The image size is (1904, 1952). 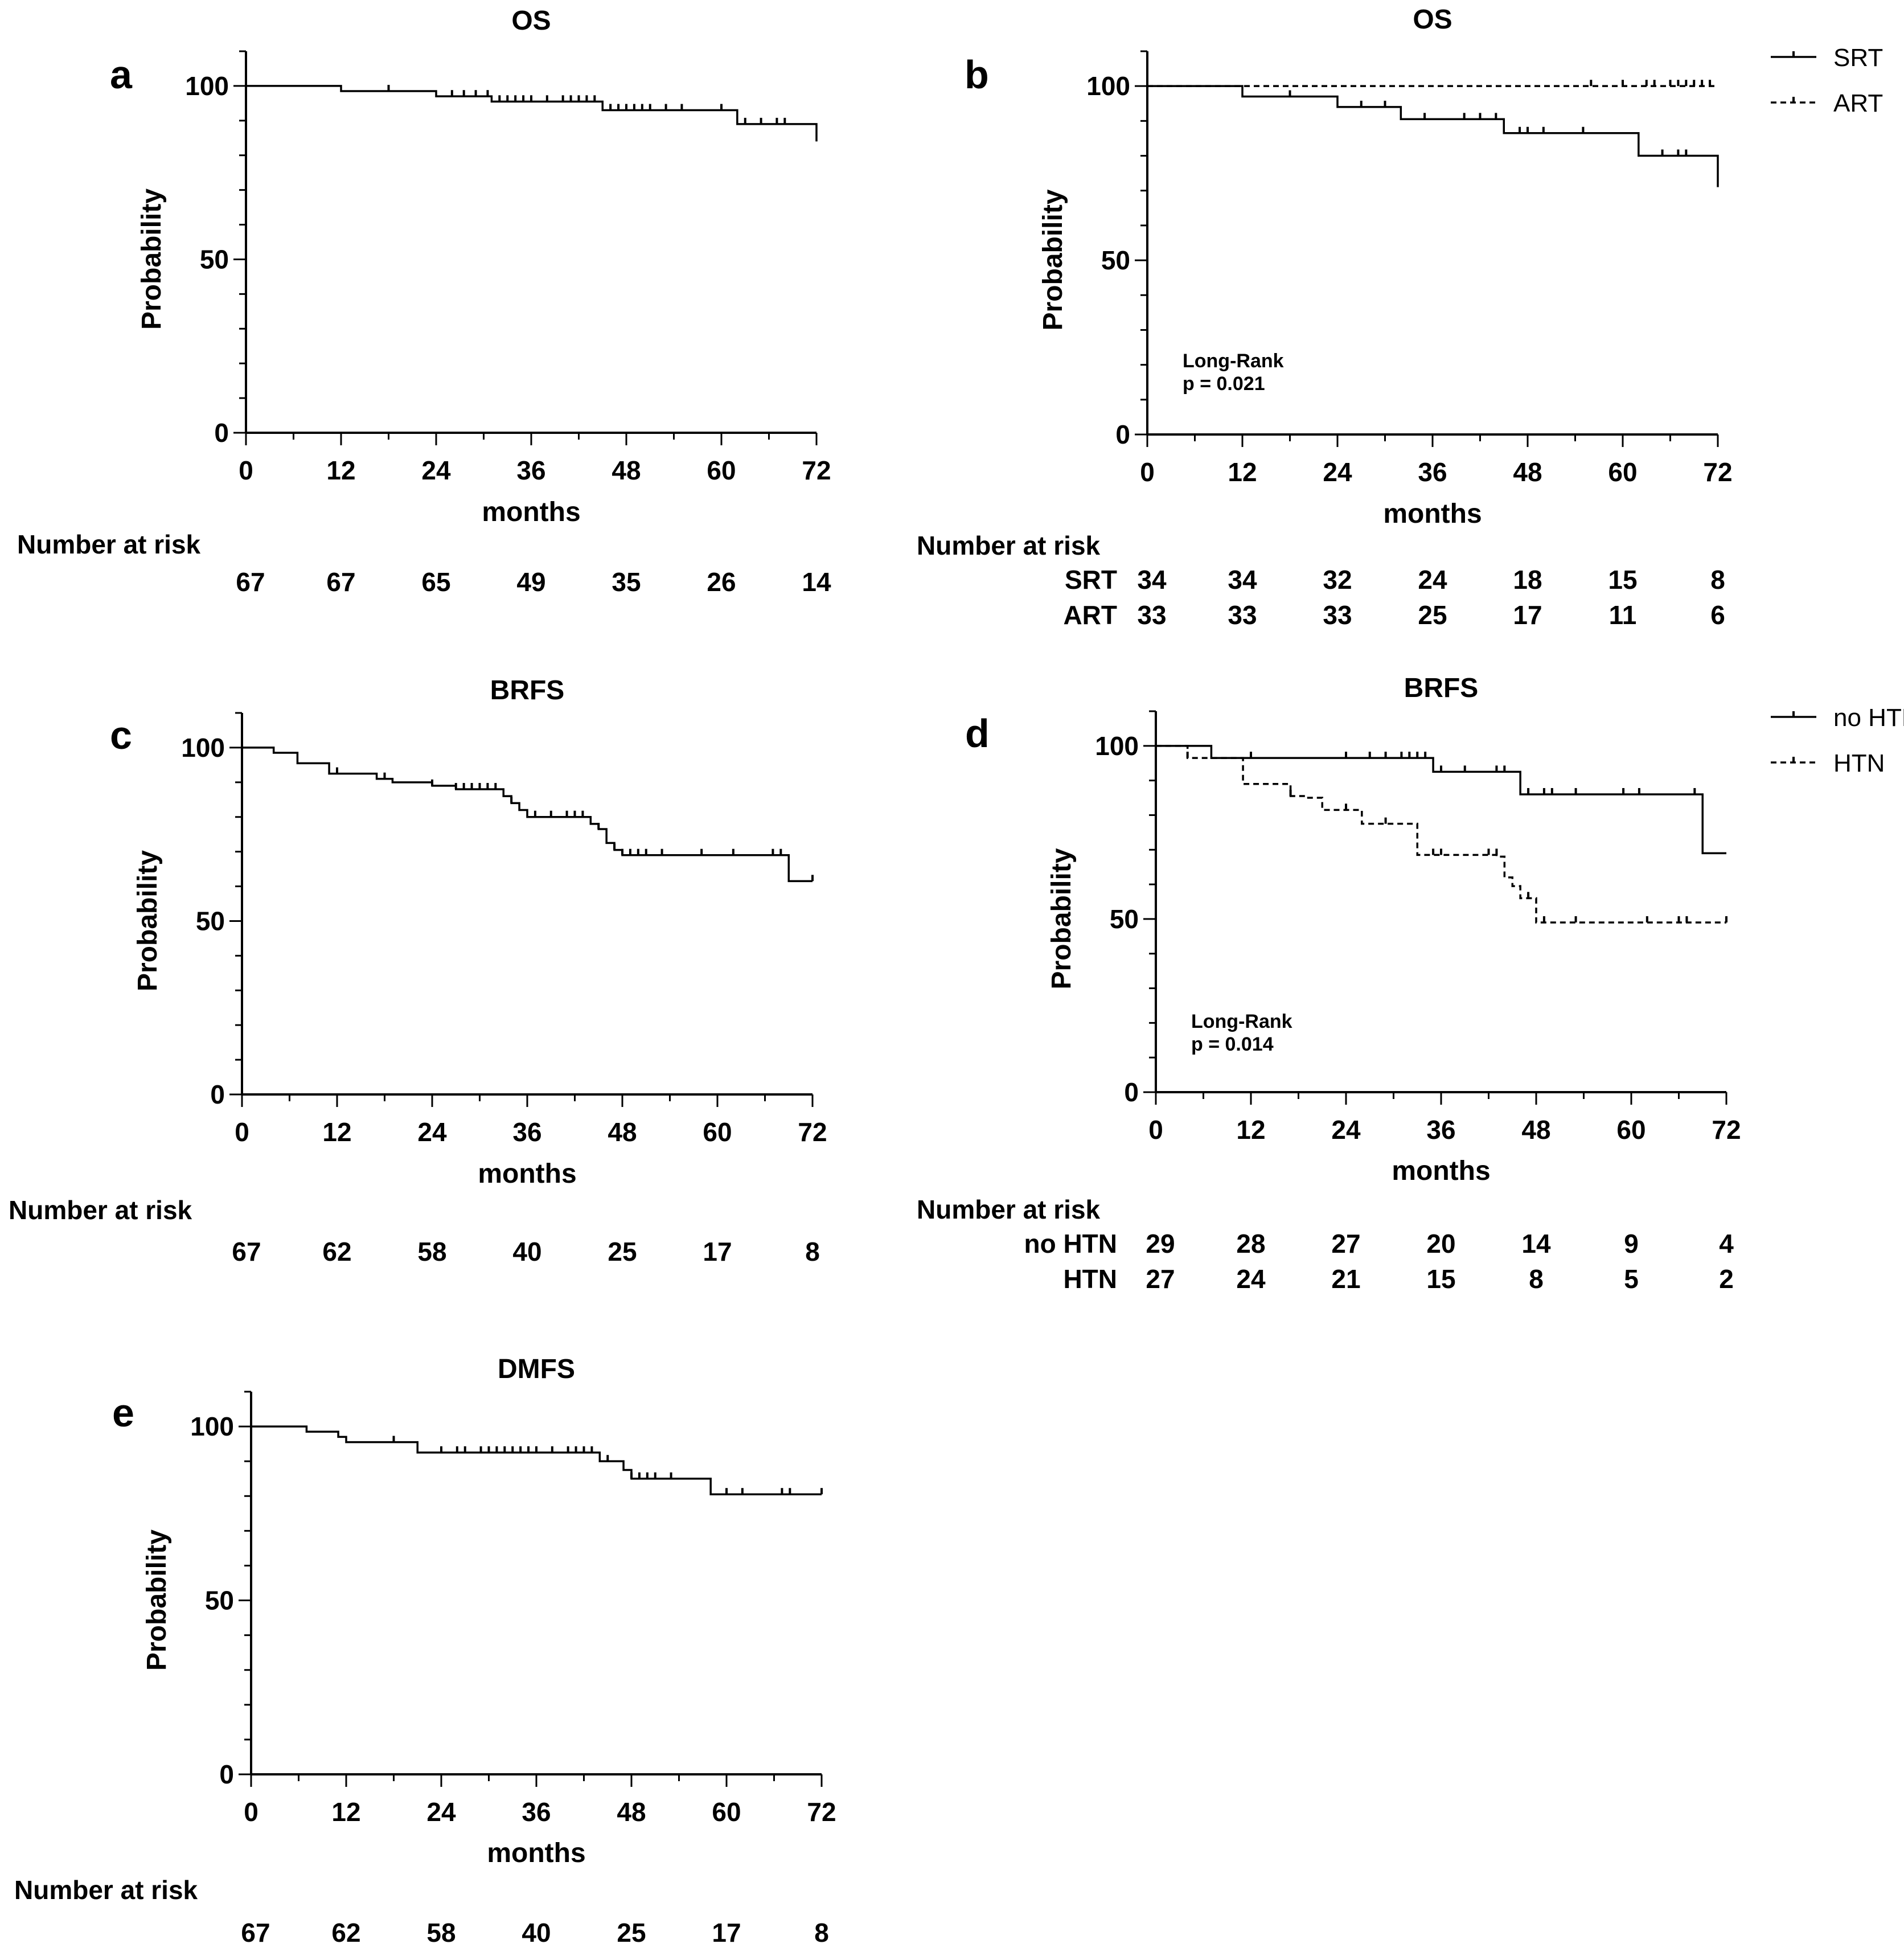 What do you see at coordinates (1345, 1279) in the screenshot?
I see `risk-count: 21` at bounding box center [1345, 1279].